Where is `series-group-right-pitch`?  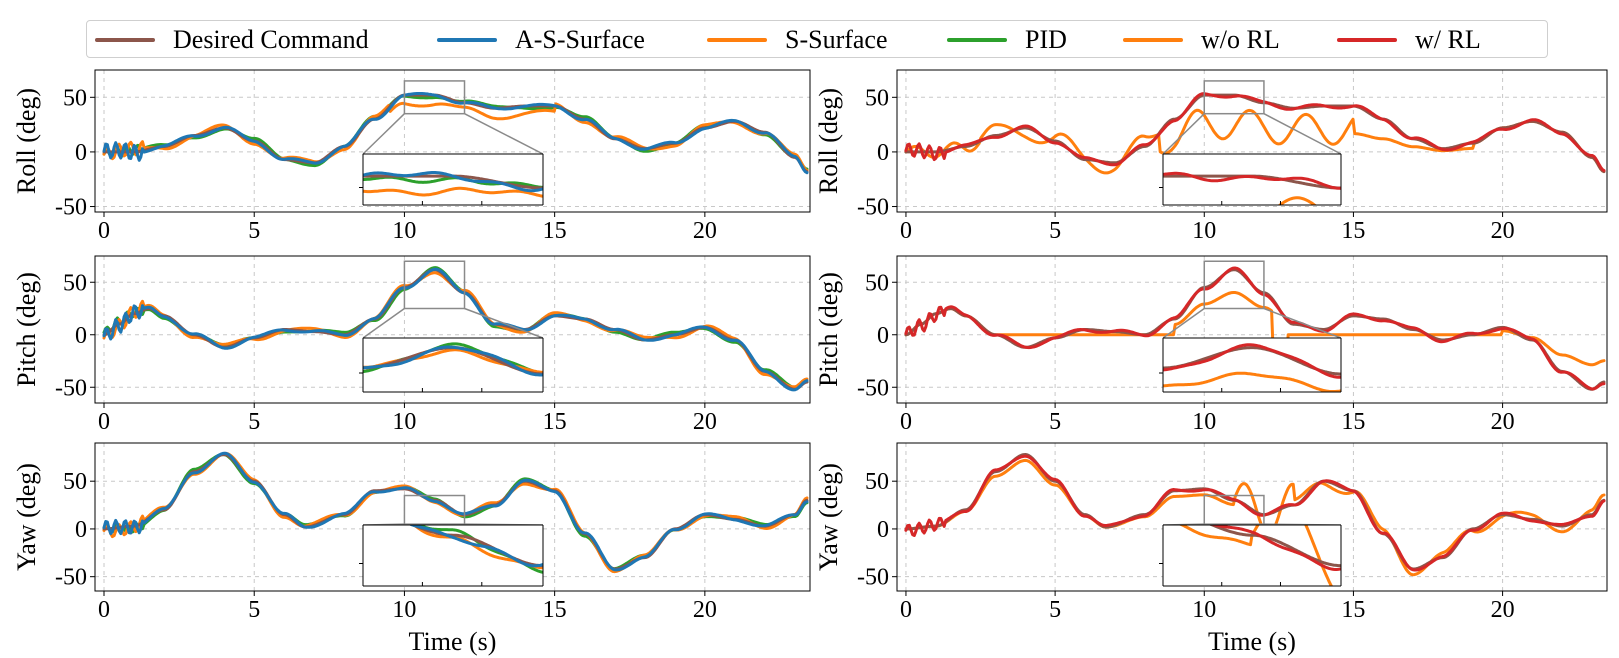 series-group-right-pitch is located at coordinates (1255, 328).